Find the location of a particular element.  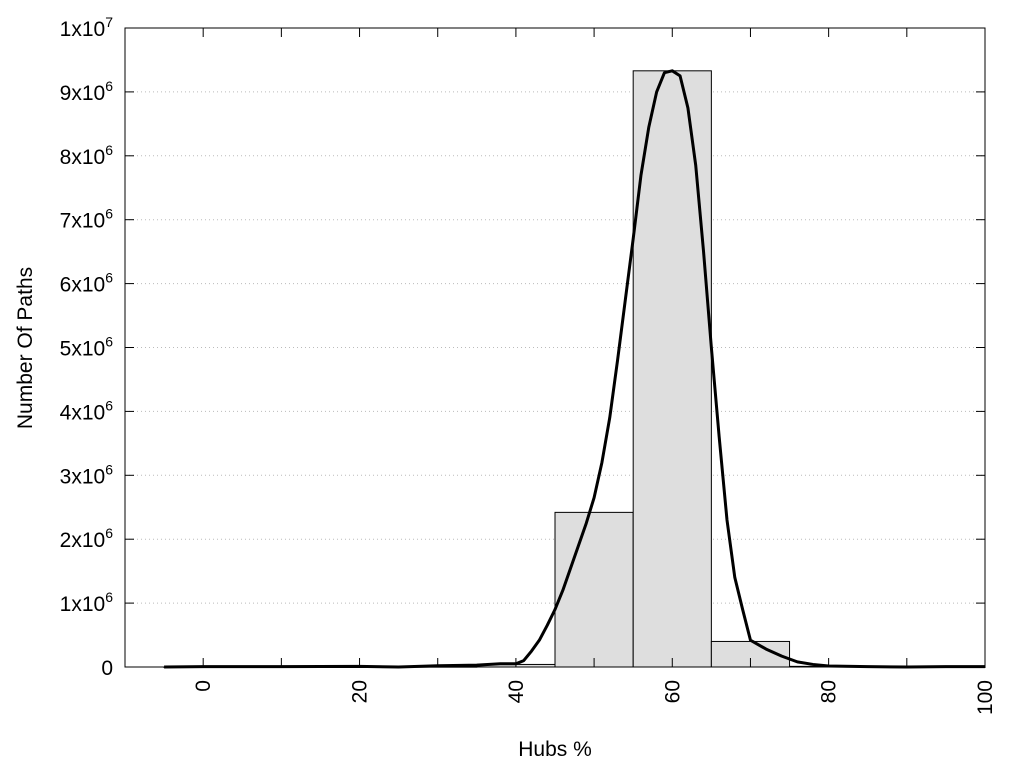

y-tick-label: 1x10⁶ is located at coordinates (87, 602).